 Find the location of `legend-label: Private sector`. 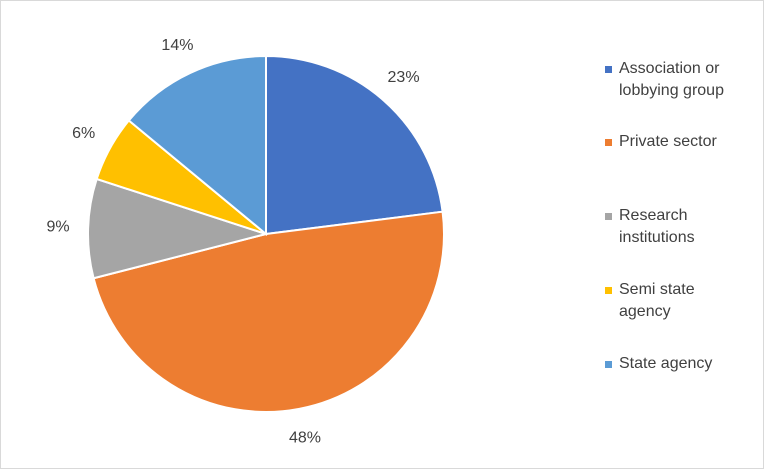

legend-label: Private sector is located at coordinates (668, 141).